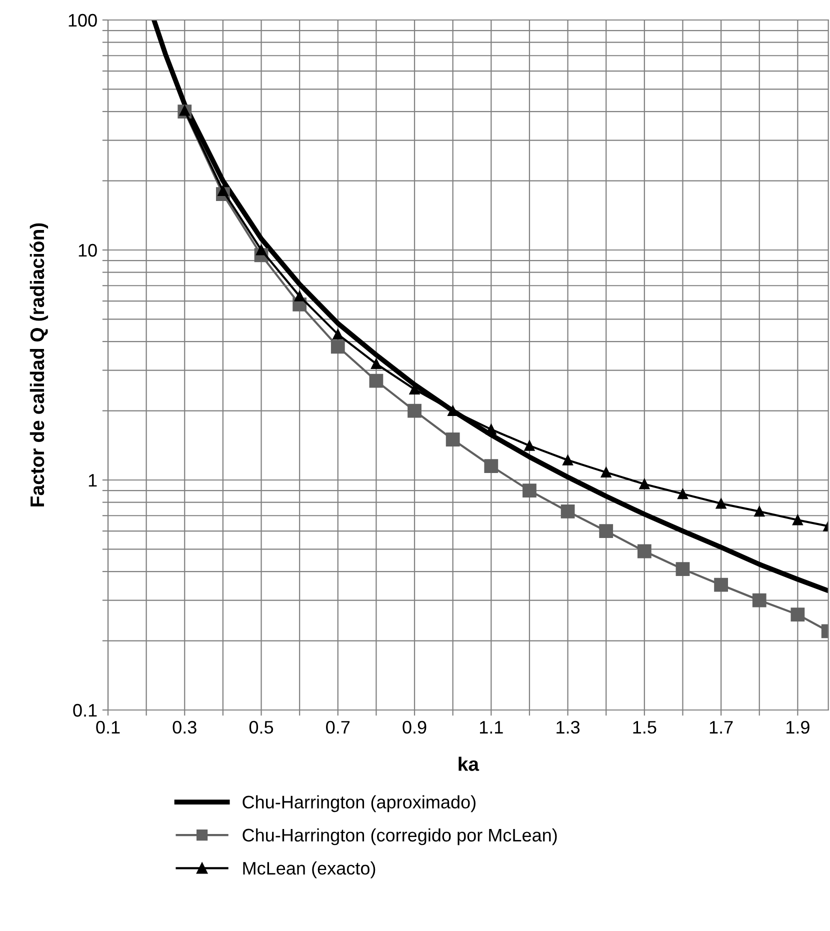 This screenshot has height=931, width=830. I want to click on y-tick-label: 10, so click(87, 250).